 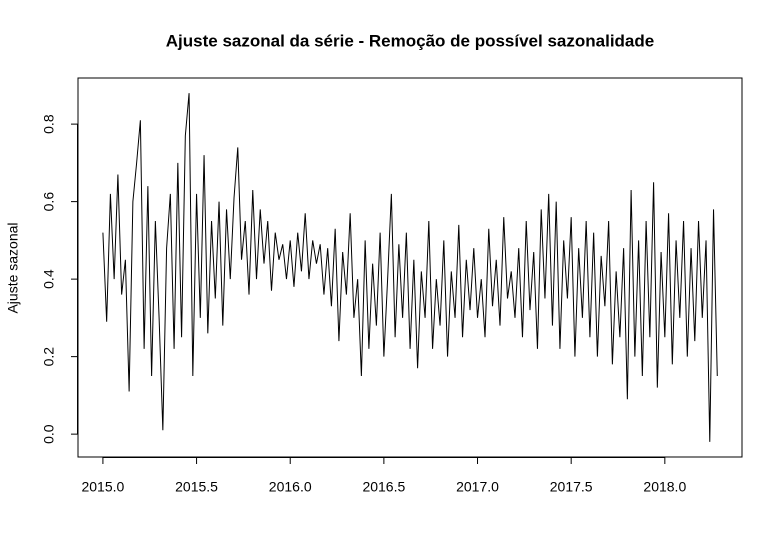 I want to click on x-tick-label: 2015.5, so click(x=196, y=487).